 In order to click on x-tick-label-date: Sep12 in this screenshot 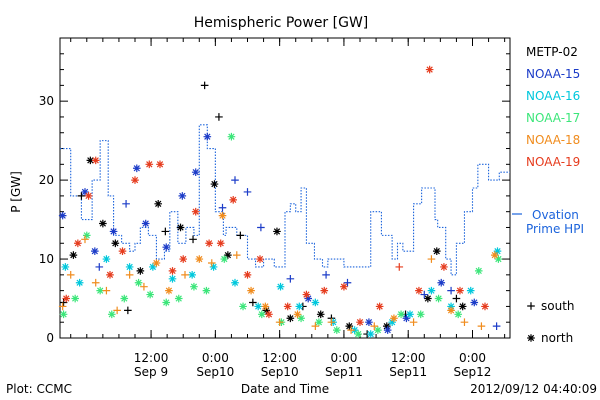, I will do `click(473, 372)`.